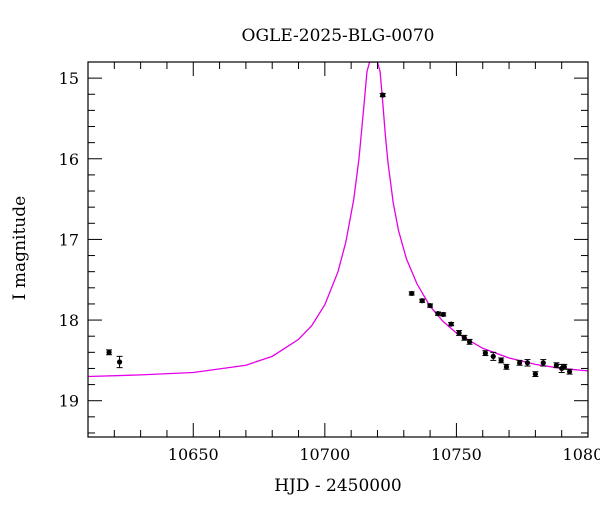  What do you see at coordinates (338, 36) in the screenshot?
I see `chart-title: OGLE-2025-BLG-0070` at bounding box center [338, 36].